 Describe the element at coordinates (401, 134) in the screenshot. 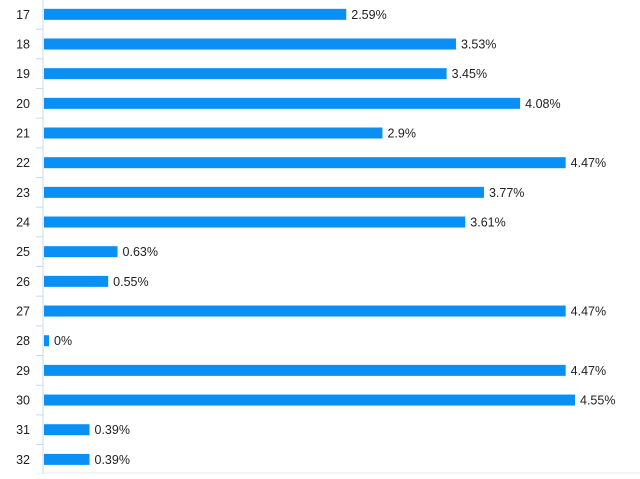

I see `data-label: 2.9%` at that location.